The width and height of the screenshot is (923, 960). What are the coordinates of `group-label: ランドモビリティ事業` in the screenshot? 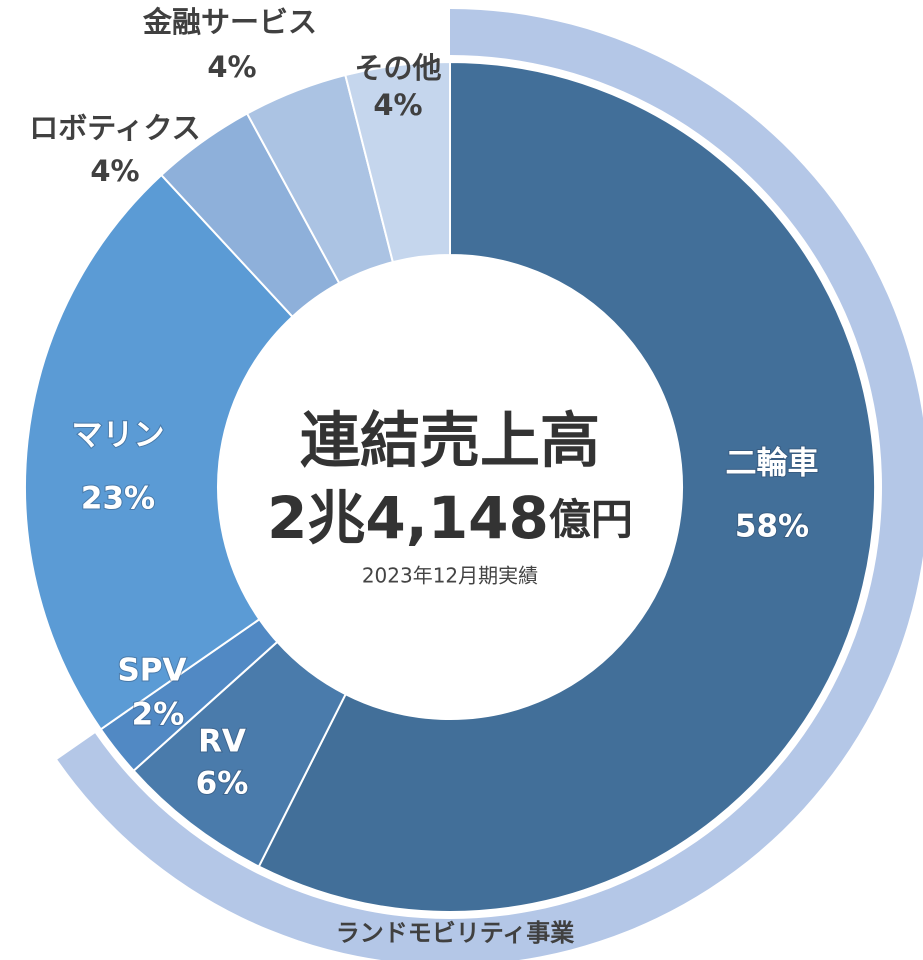 It's located at (455, 933).